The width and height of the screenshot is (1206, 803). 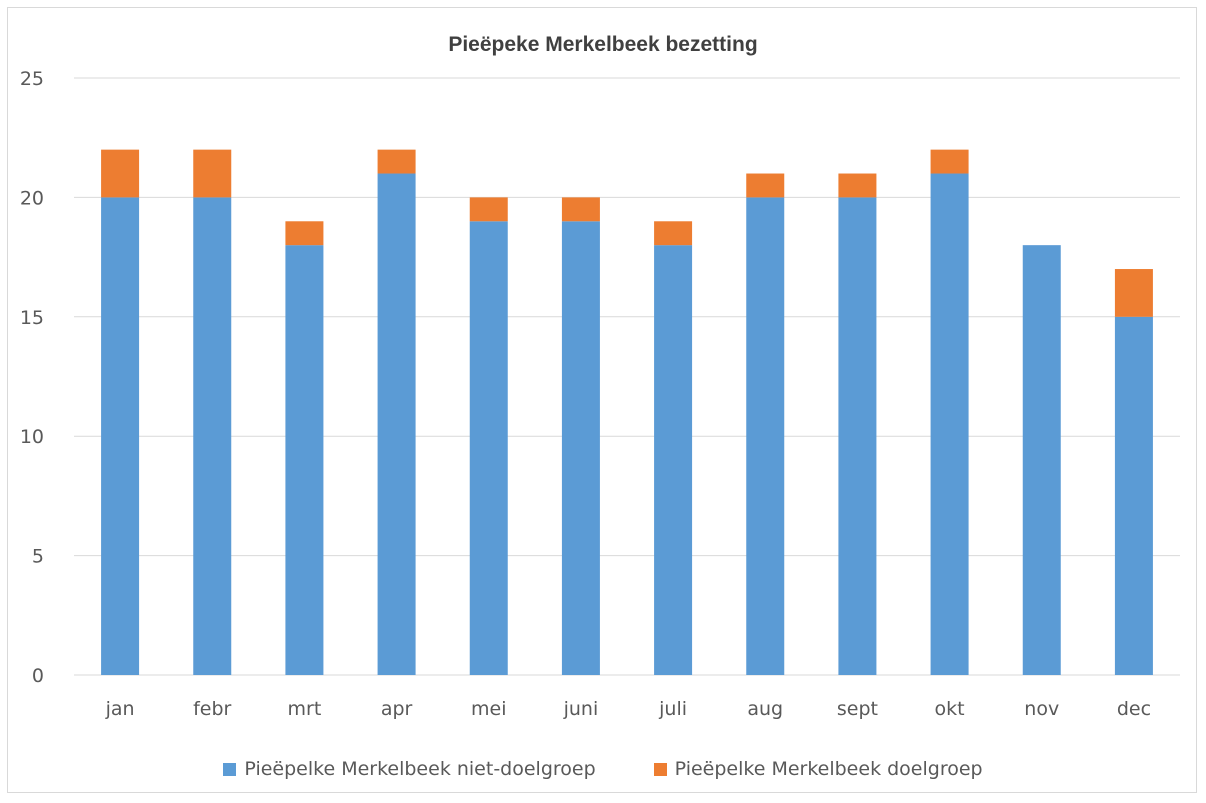 What do you see at coordinates (397, 709) in the screenshot?
I see `x-tick-label: apr` at bounding box center [397, 709].